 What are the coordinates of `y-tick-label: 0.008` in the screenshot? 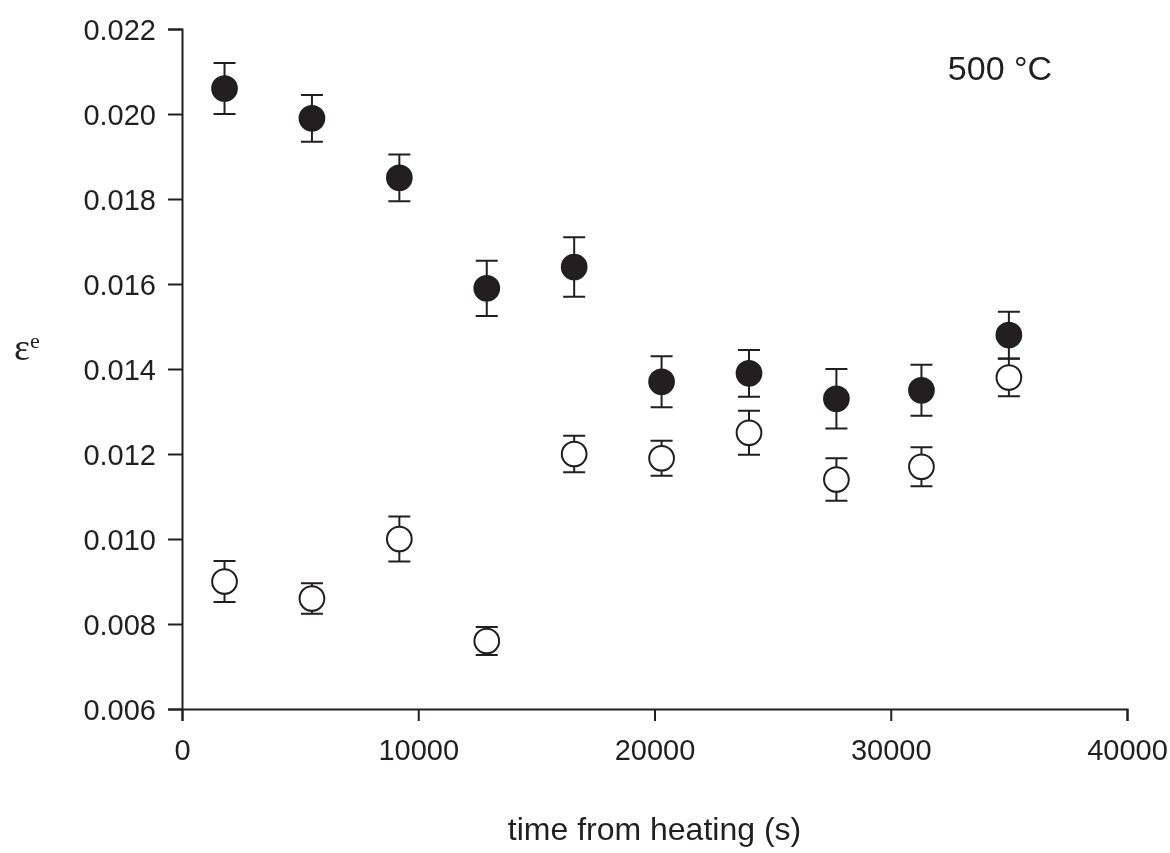 It's located at (119, 624).